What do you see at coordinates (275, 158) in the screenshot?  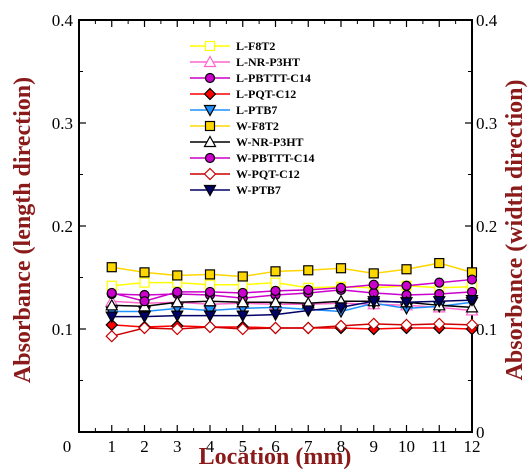 I see `legend-label: W-PBTTT-C14` at bounding box center [275, 158].